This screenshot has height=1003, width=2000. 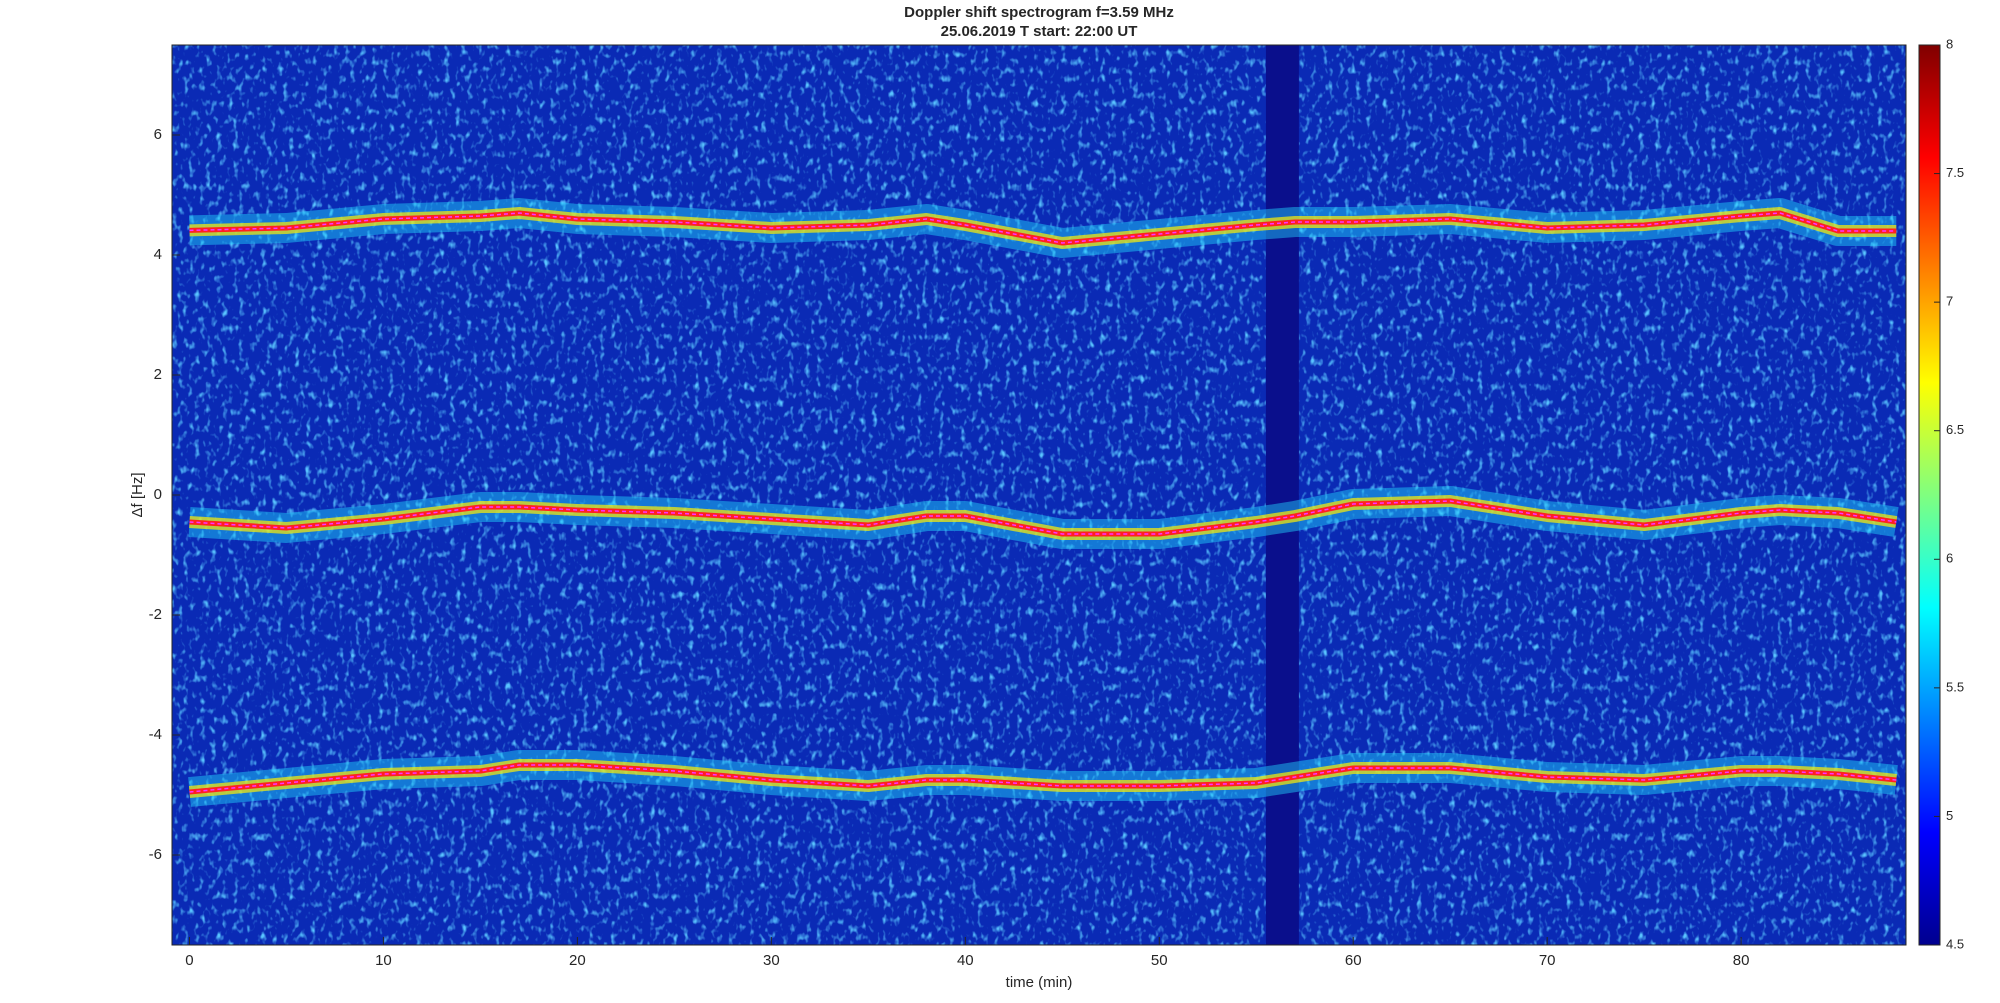 I want to click on x-tick-label: 60, so click(x=1353, y=960).